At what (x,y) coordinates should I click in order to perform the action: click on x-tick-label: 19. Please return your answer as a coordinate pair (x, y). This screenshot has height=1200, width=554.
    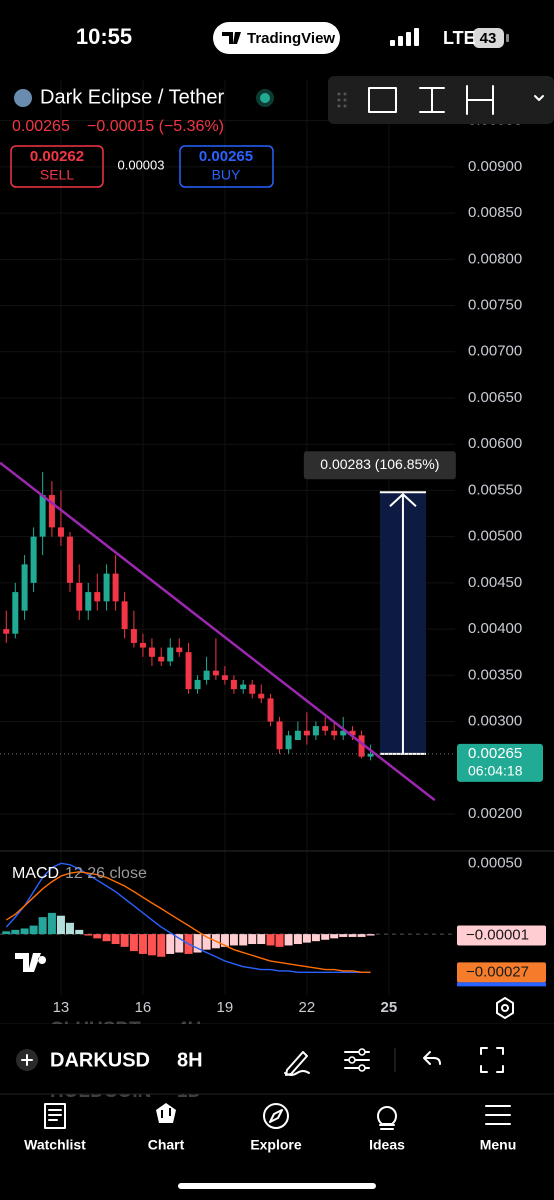
    Looking at the image, I should click on (225, 1007).